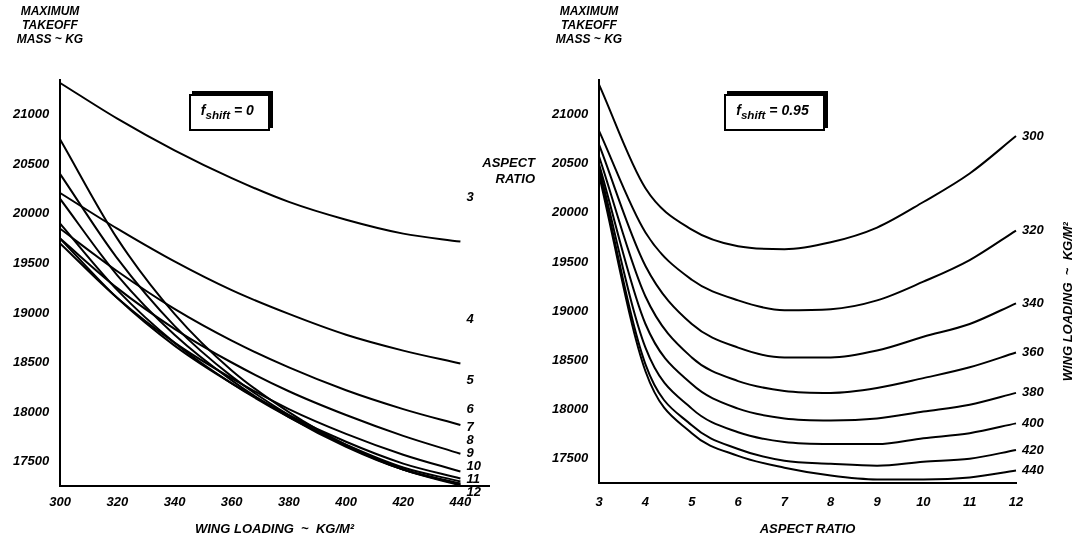 This screenshot has height=541, width=1078. Describe the element at coordinates (289, 501) in the screenshot. I see `x-tick-label: 380` at that location.